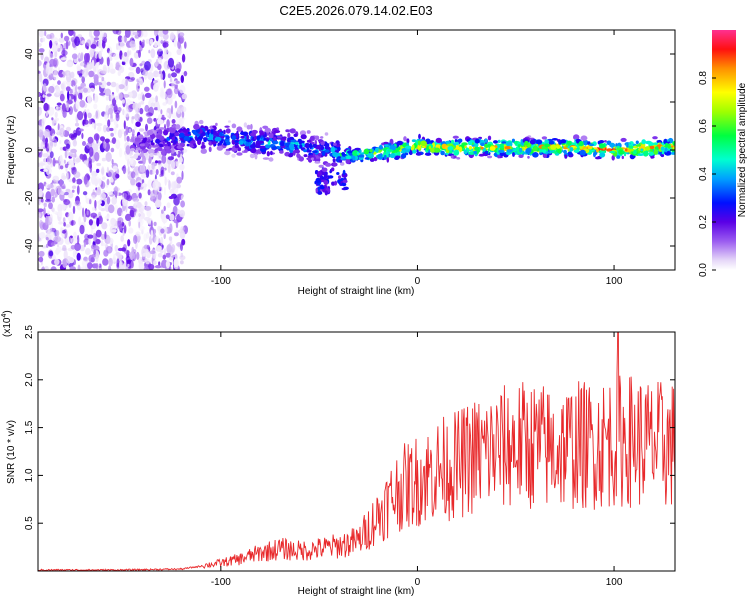  Describe the element at coordinates (614, 281) in the screenshot. I see `spectrogram-x-tick-label: 100` at that location.